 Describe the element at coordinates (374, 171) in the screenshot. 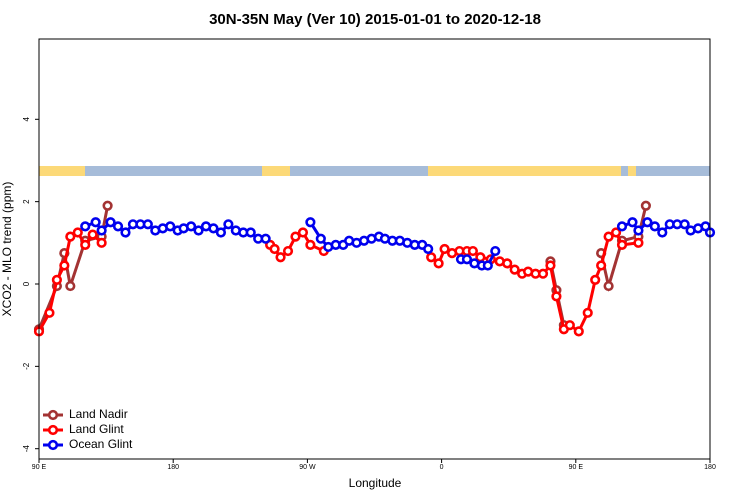

I see `land-ocean-strip` at that location.